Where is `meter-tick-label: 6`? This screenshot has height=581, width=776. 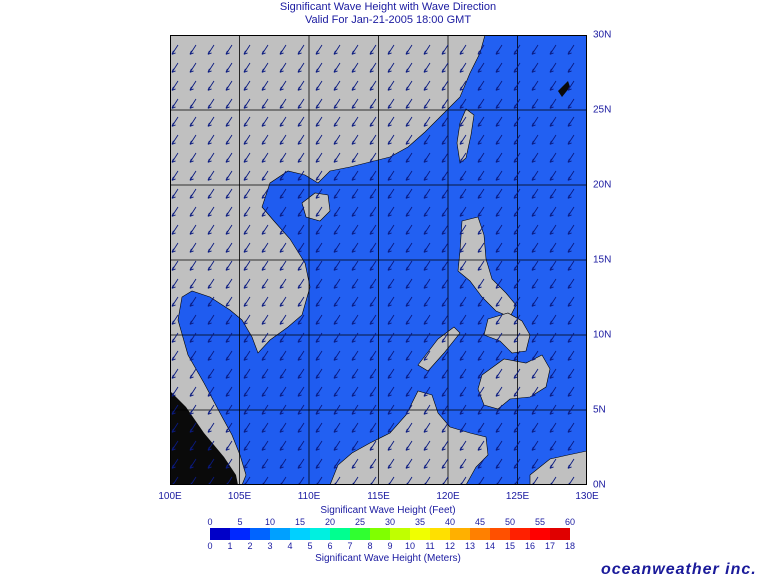
meter-tick-label: 6 is located at coordinates (330, 546).